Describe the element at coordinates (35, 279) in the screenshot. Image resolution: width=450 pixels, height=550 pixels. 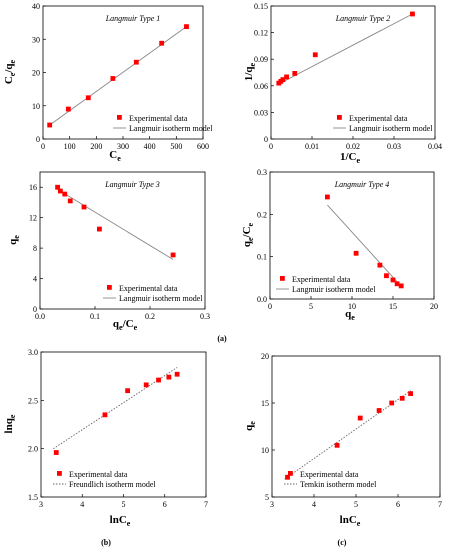
I see `y-tick-label: 4` at that location.